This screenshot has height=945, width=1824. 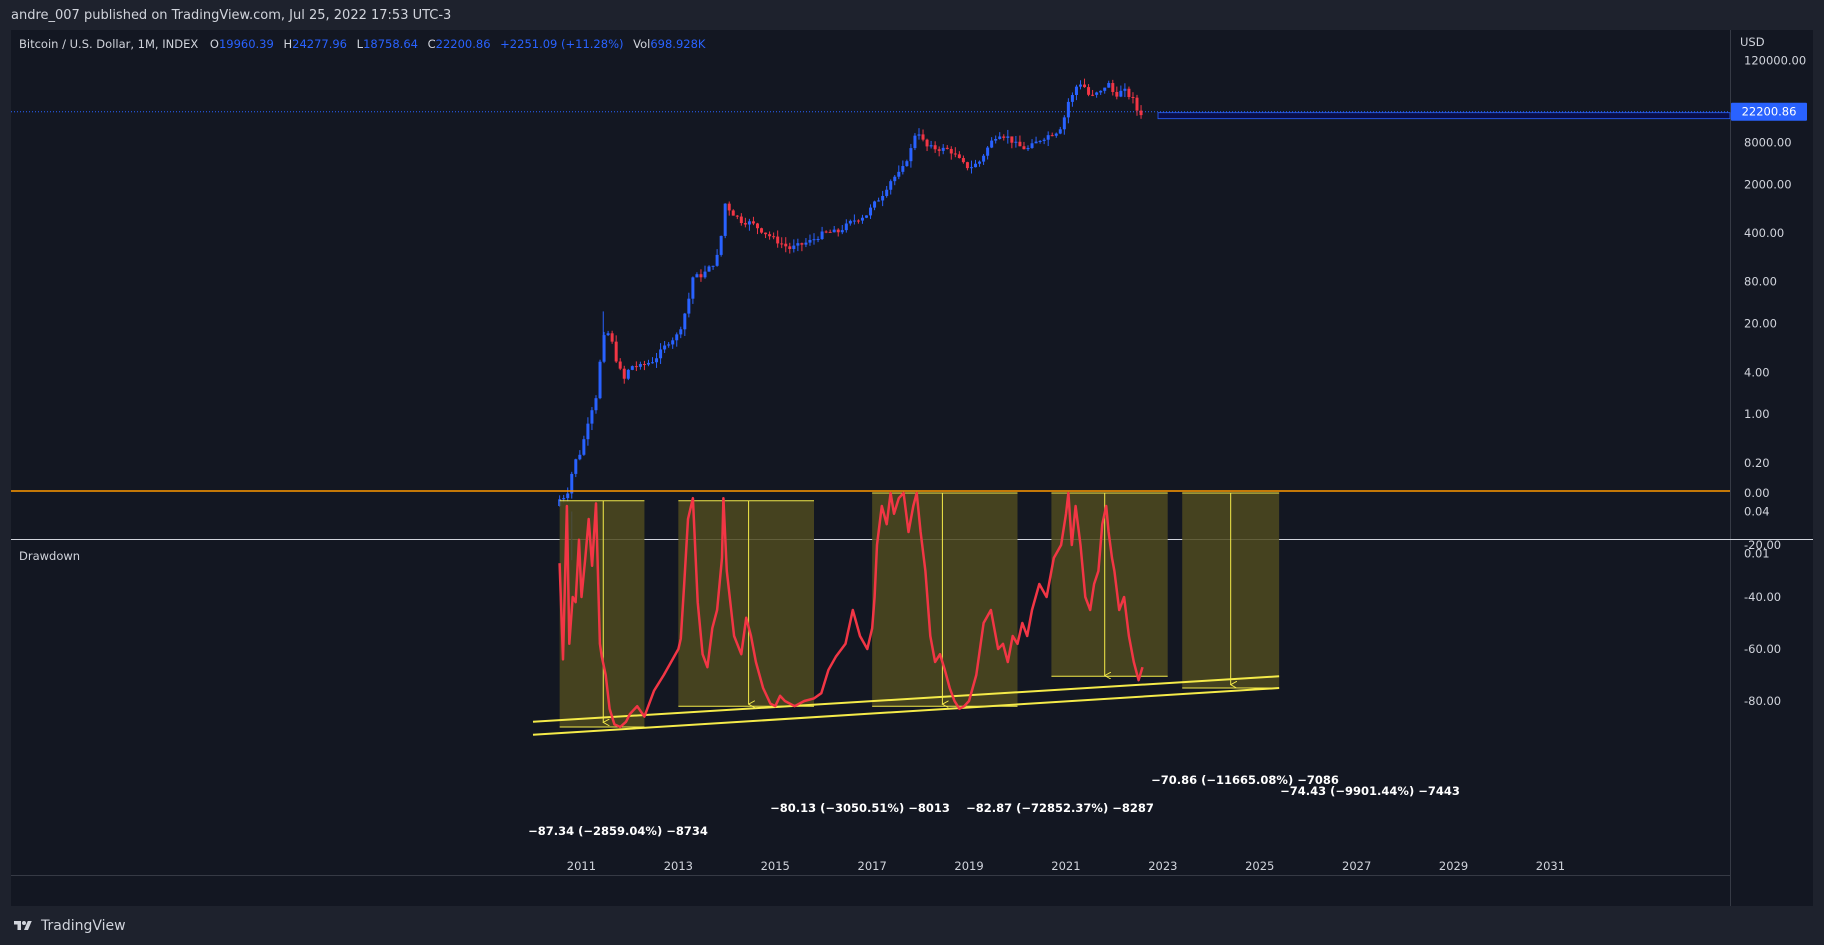 What do you see at coordinates (49, 556) in the screenshot?
I see `drawdown-title: Drawdown` at bounding box center [49, 556].